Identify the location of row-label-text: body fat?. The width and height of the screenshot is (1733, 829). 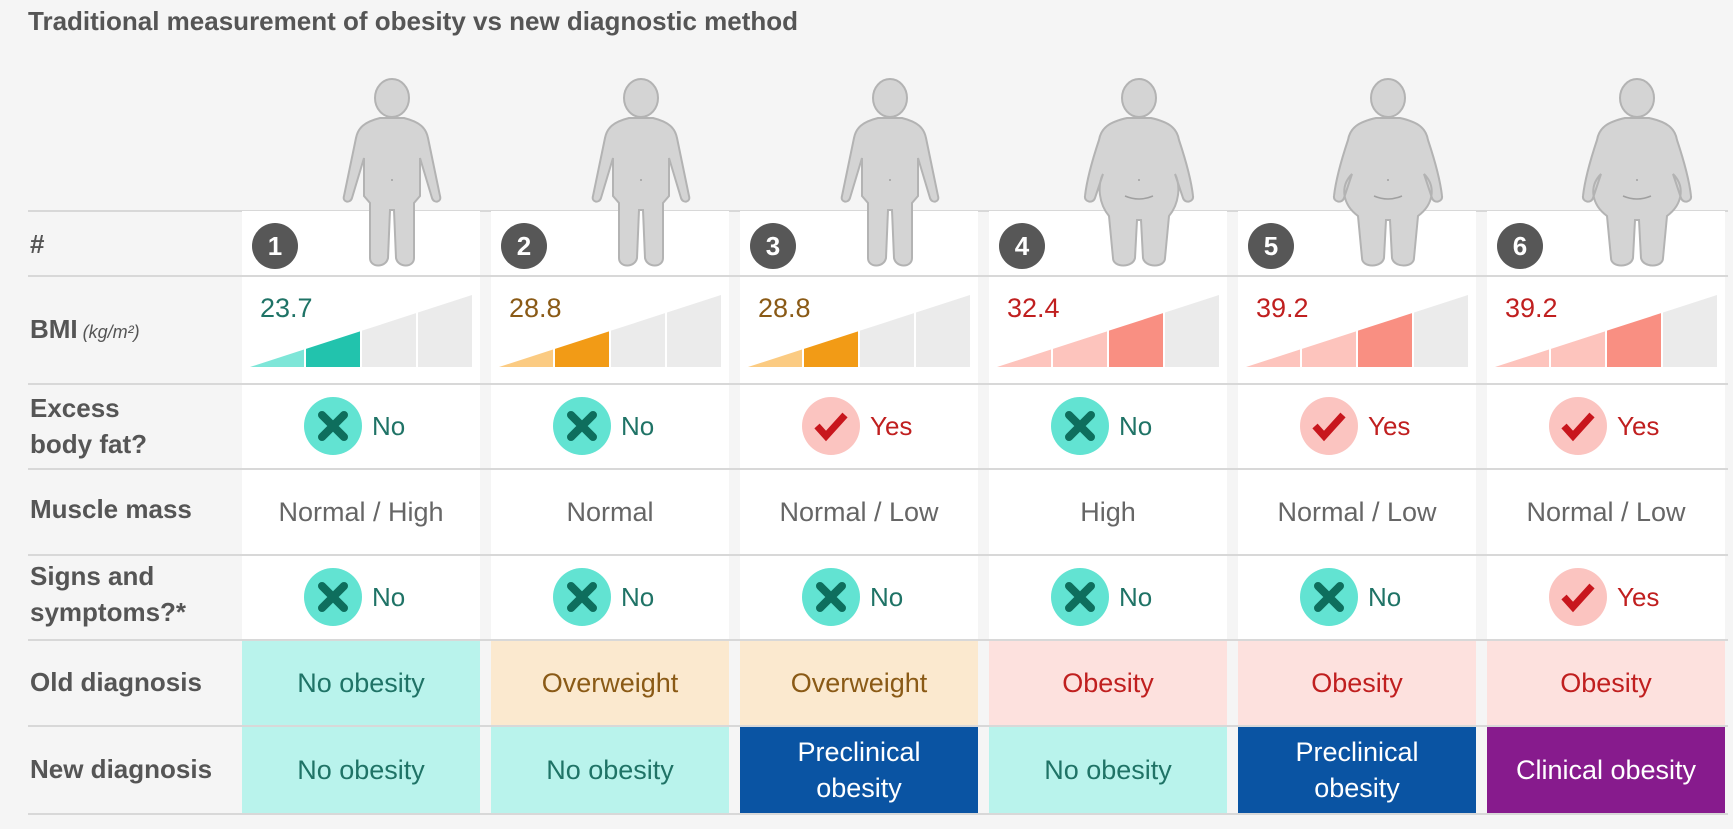
(88, 444).